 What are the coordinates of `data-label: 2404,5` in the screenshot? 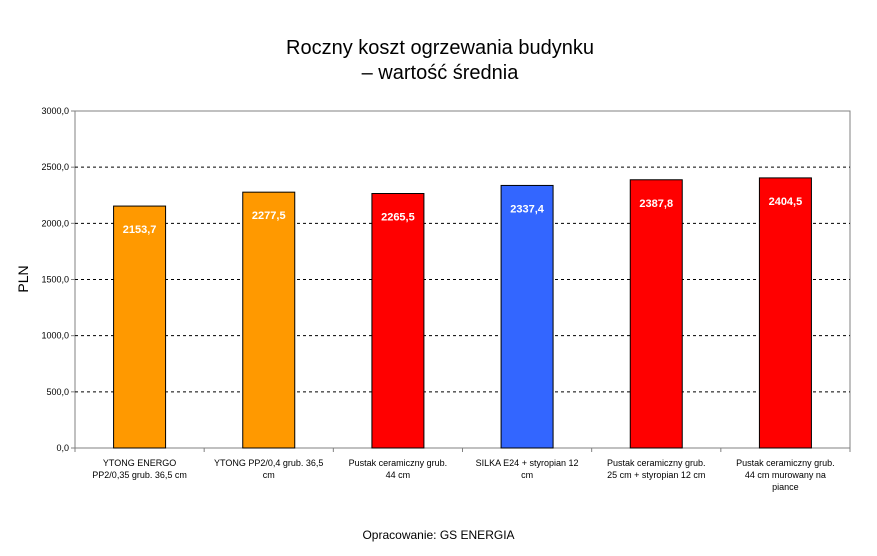 It's located at (786, 202).